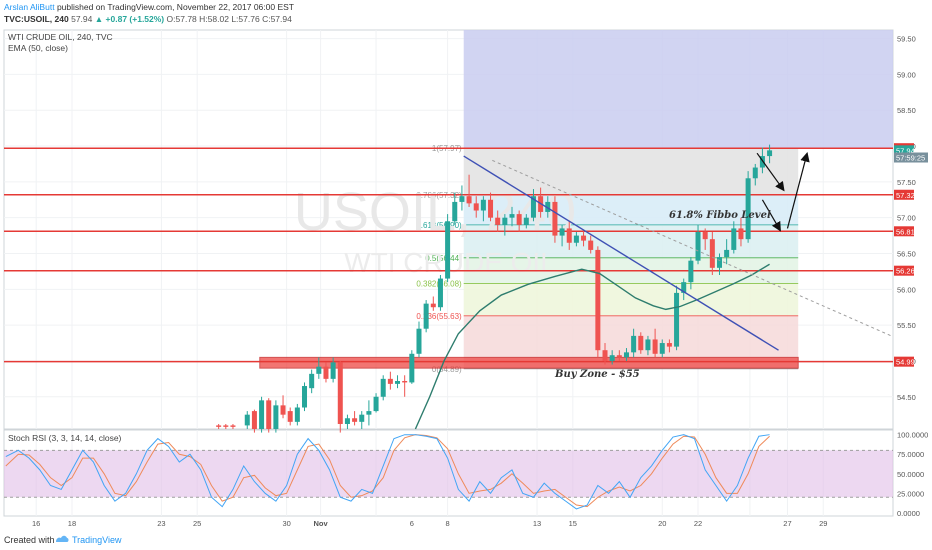  What do you see at coordinates (72, 523) in the screenshot?
I see `time-tick-label: 18` at bounding box center [72, 523].